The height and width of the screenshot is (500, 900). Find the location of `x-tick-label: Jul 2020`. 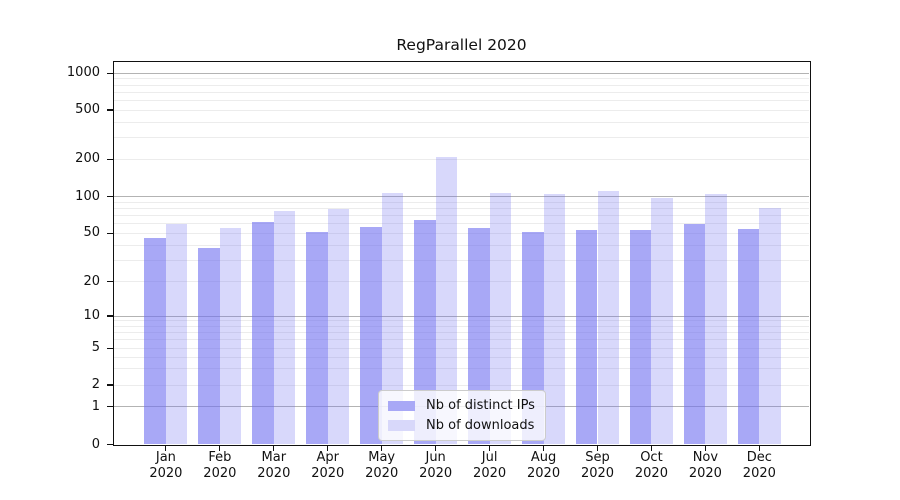

x-tick-label: Jul 2020 is located at coordinates (490, 465).